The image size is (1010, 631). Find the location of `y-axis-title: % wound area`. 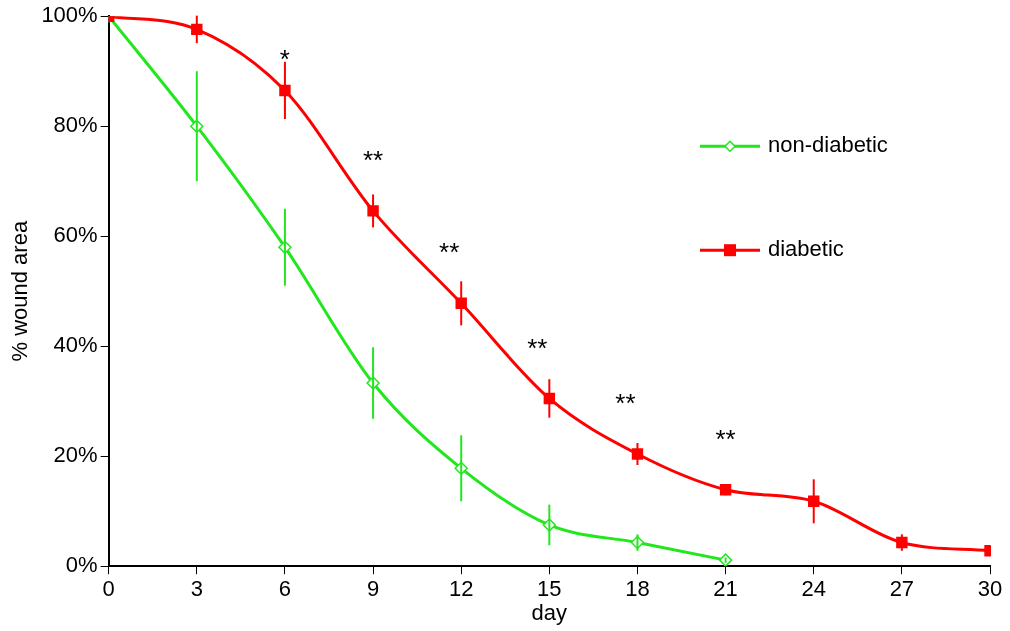

y-axis-title: % wound area is located at coordinates (20, 291).